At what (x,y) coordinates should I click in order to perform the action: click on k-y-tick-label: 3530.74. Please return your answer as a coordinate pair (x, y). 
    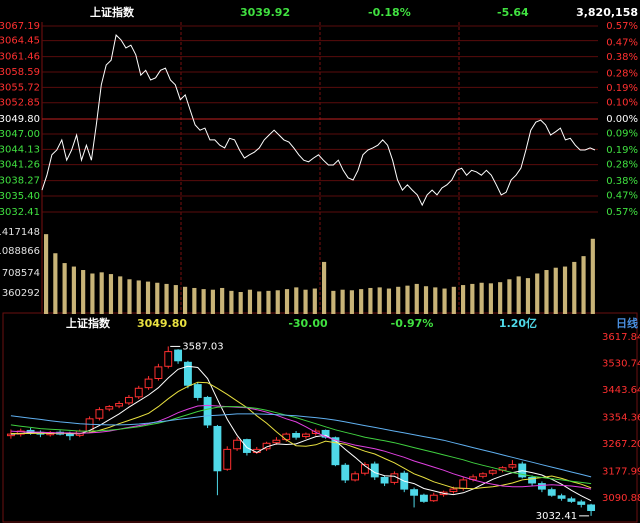
    Looking at the image, I should click on (621, 364).